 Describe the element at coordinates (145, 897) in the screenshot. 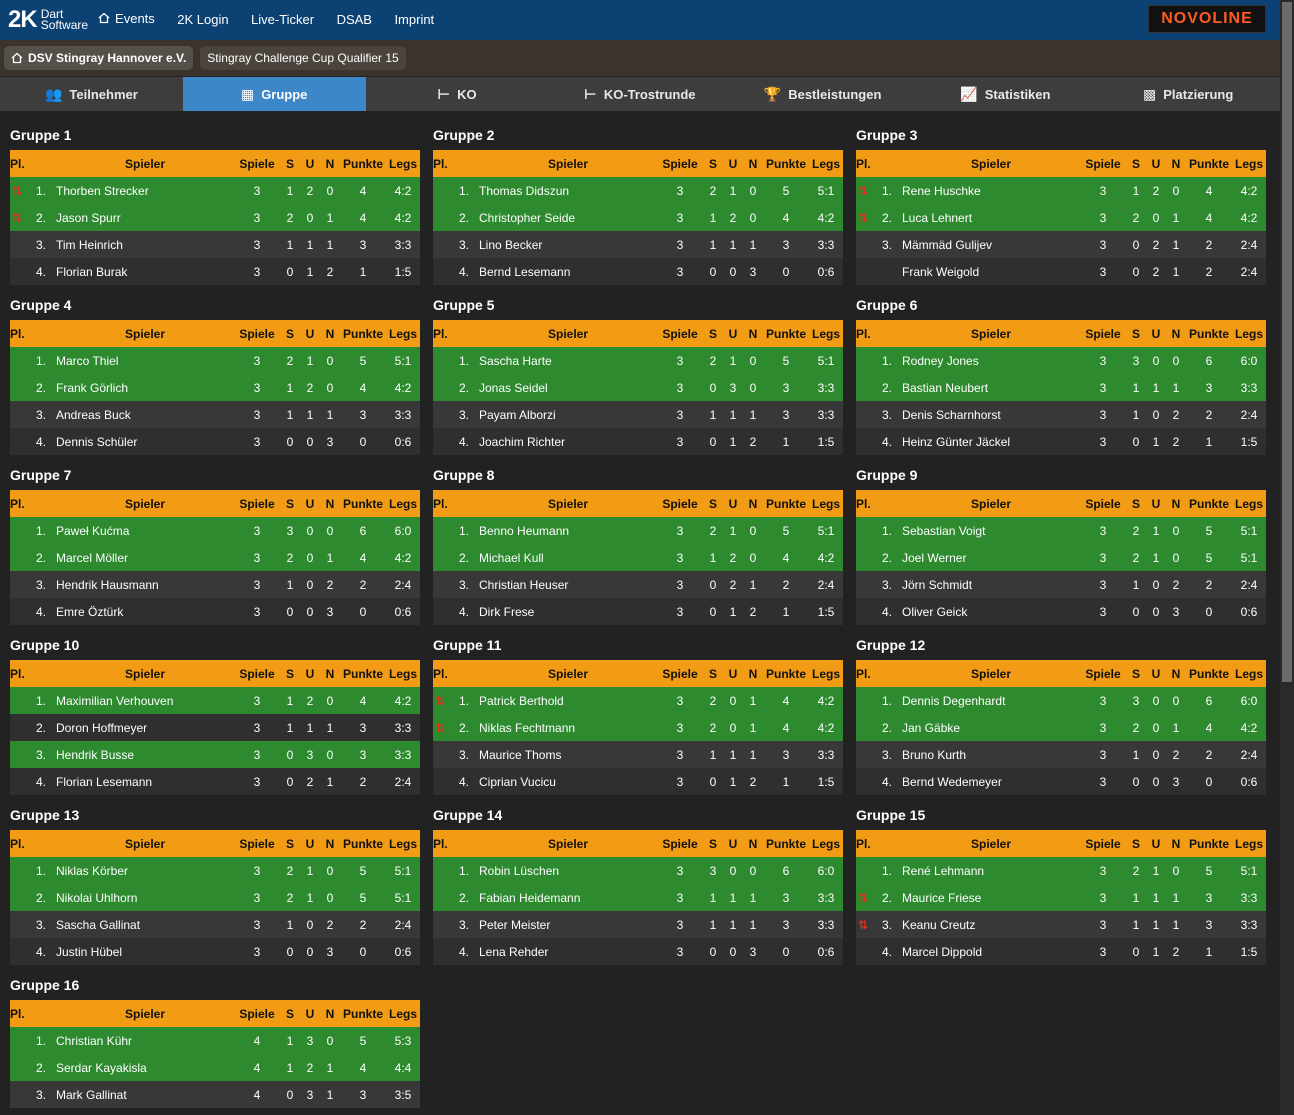

I see `player-name: Nikolai Uhlhorn` at that location.